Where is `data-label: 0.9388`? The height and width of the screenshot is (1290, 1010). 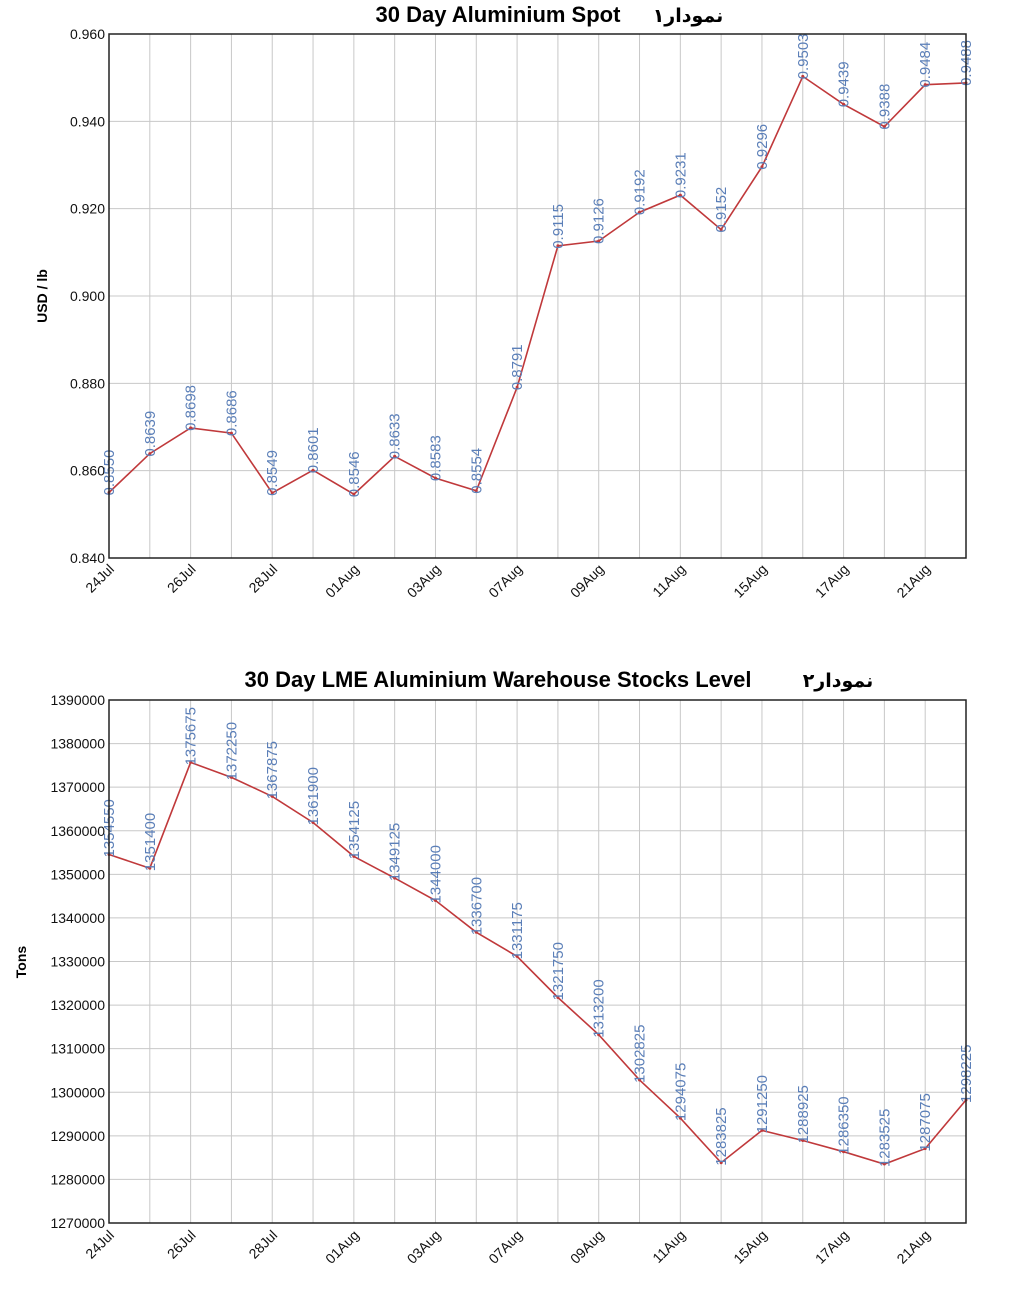
data-label: 0.9388 is located at coordinates (884, 107).